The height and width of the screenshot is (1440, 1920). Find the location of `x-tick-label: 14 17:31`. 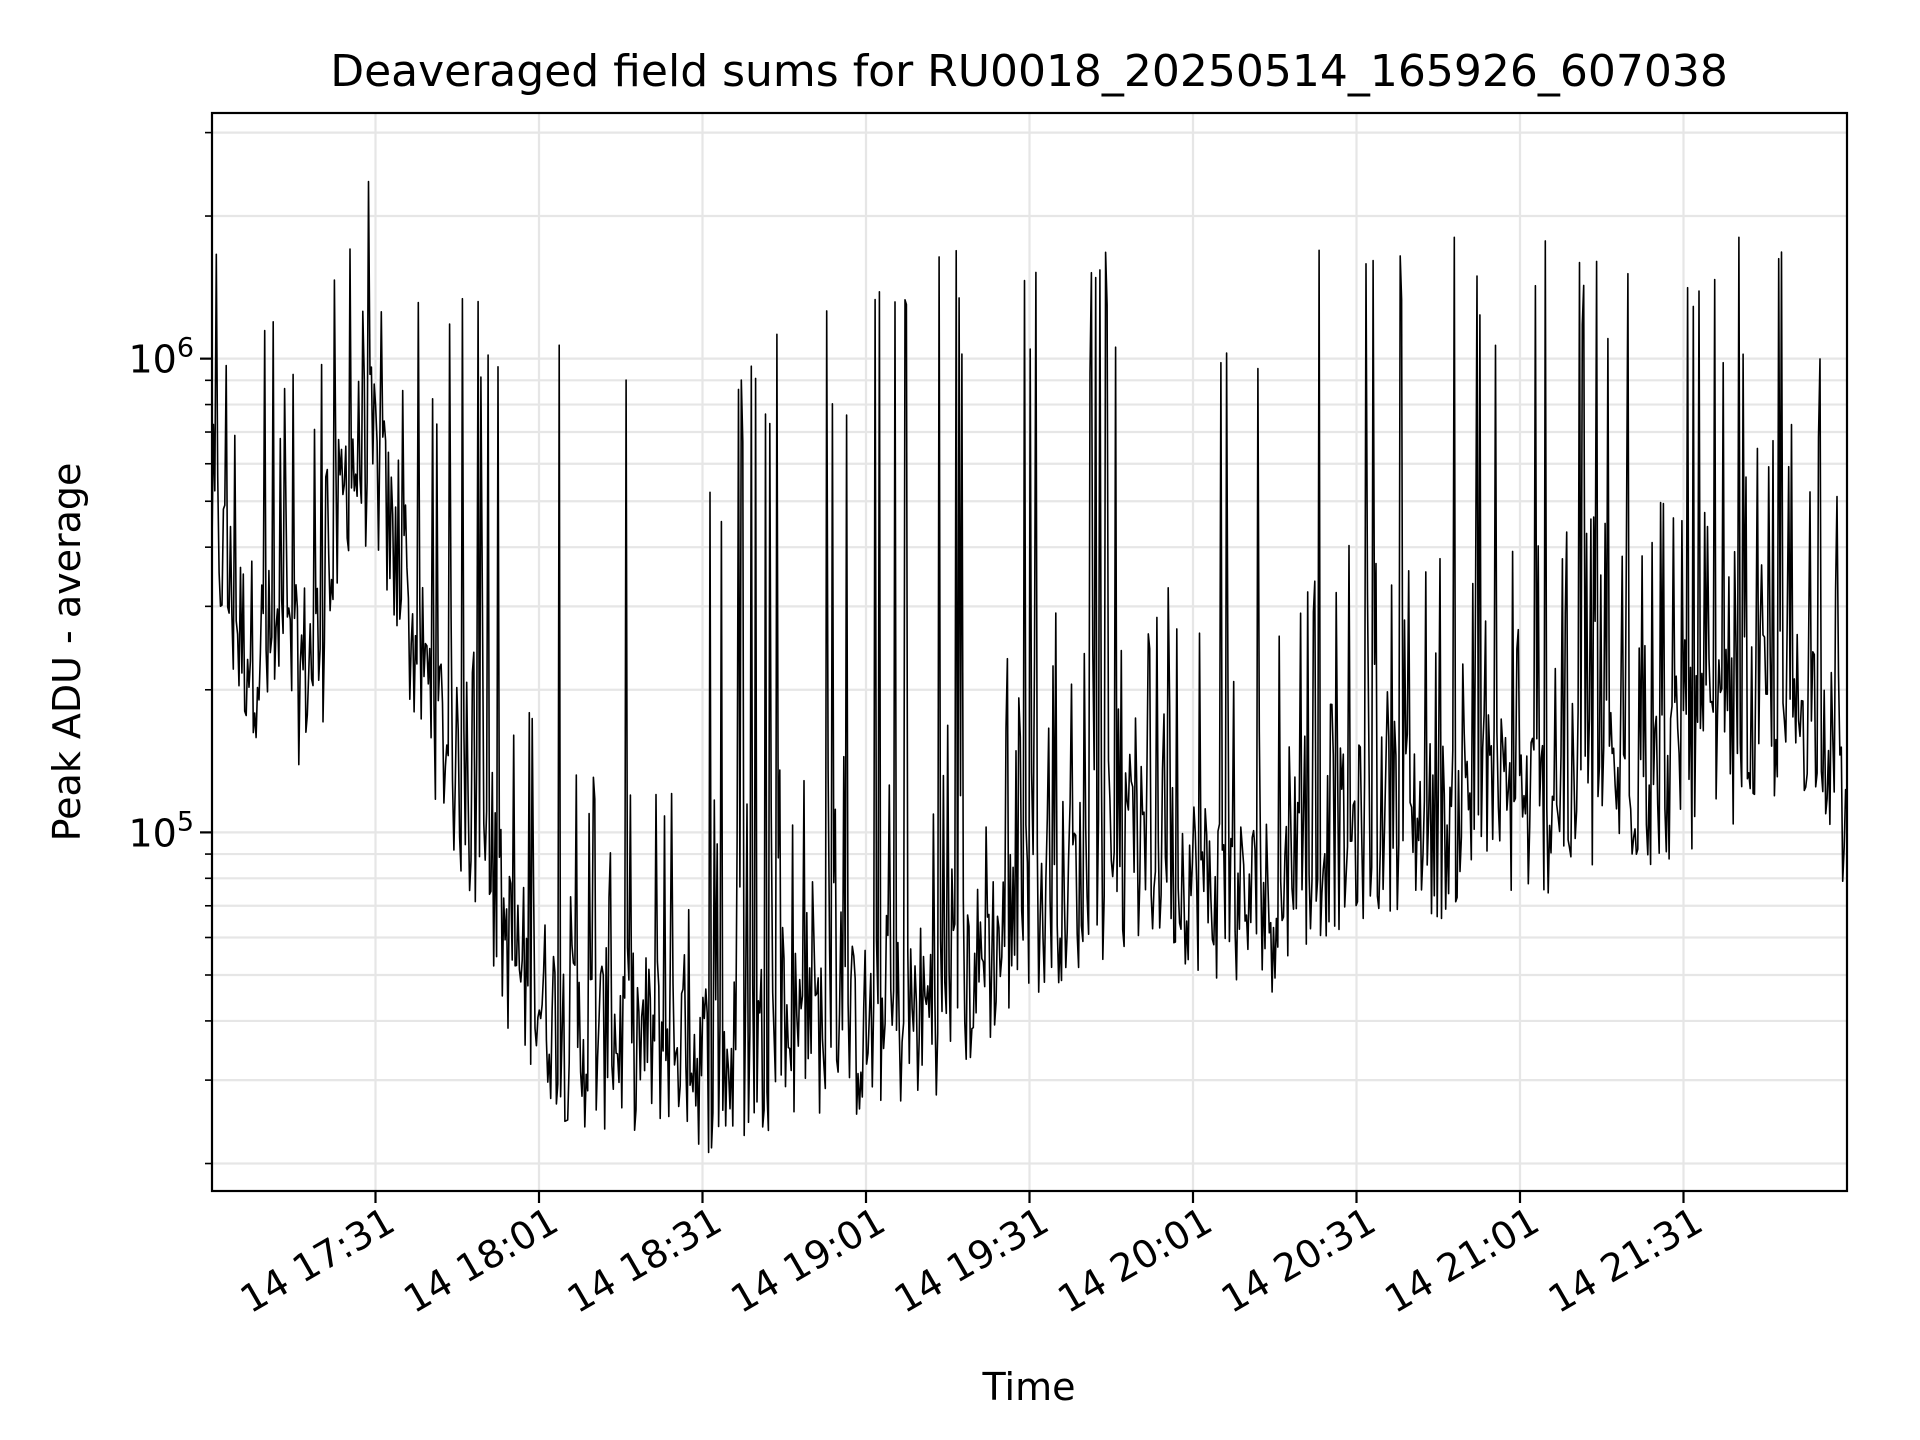

x-tick-label: 14 17:31 is located at coordinates (317, 1260).